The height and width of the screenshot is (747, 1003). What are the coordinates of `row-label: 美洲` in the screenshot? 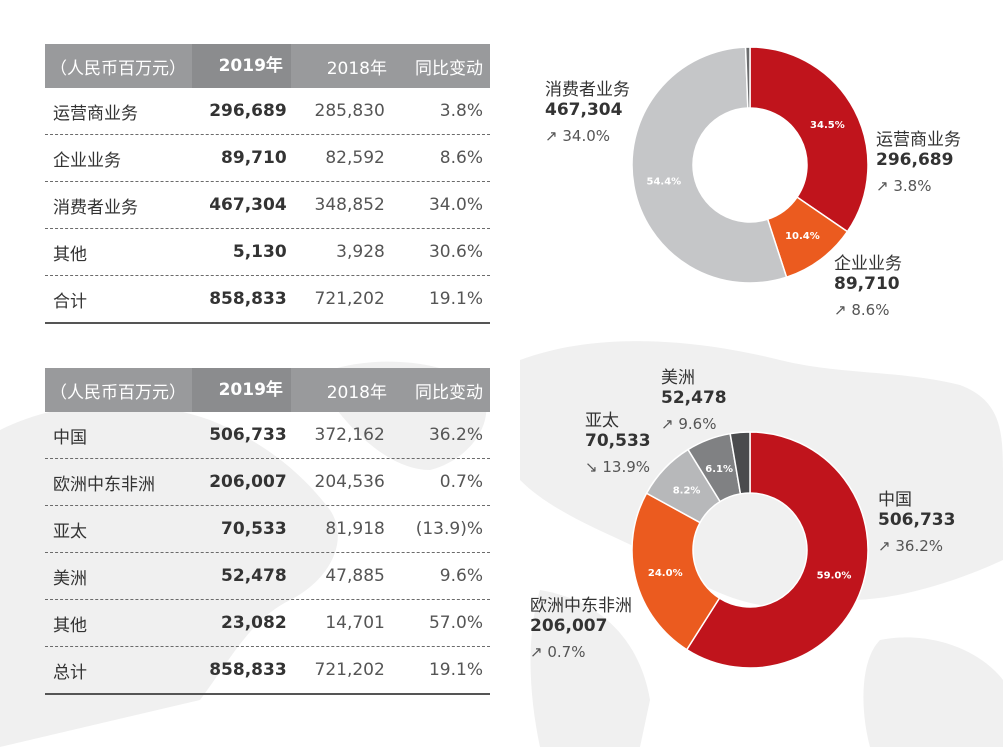 It's located at (70, 578).